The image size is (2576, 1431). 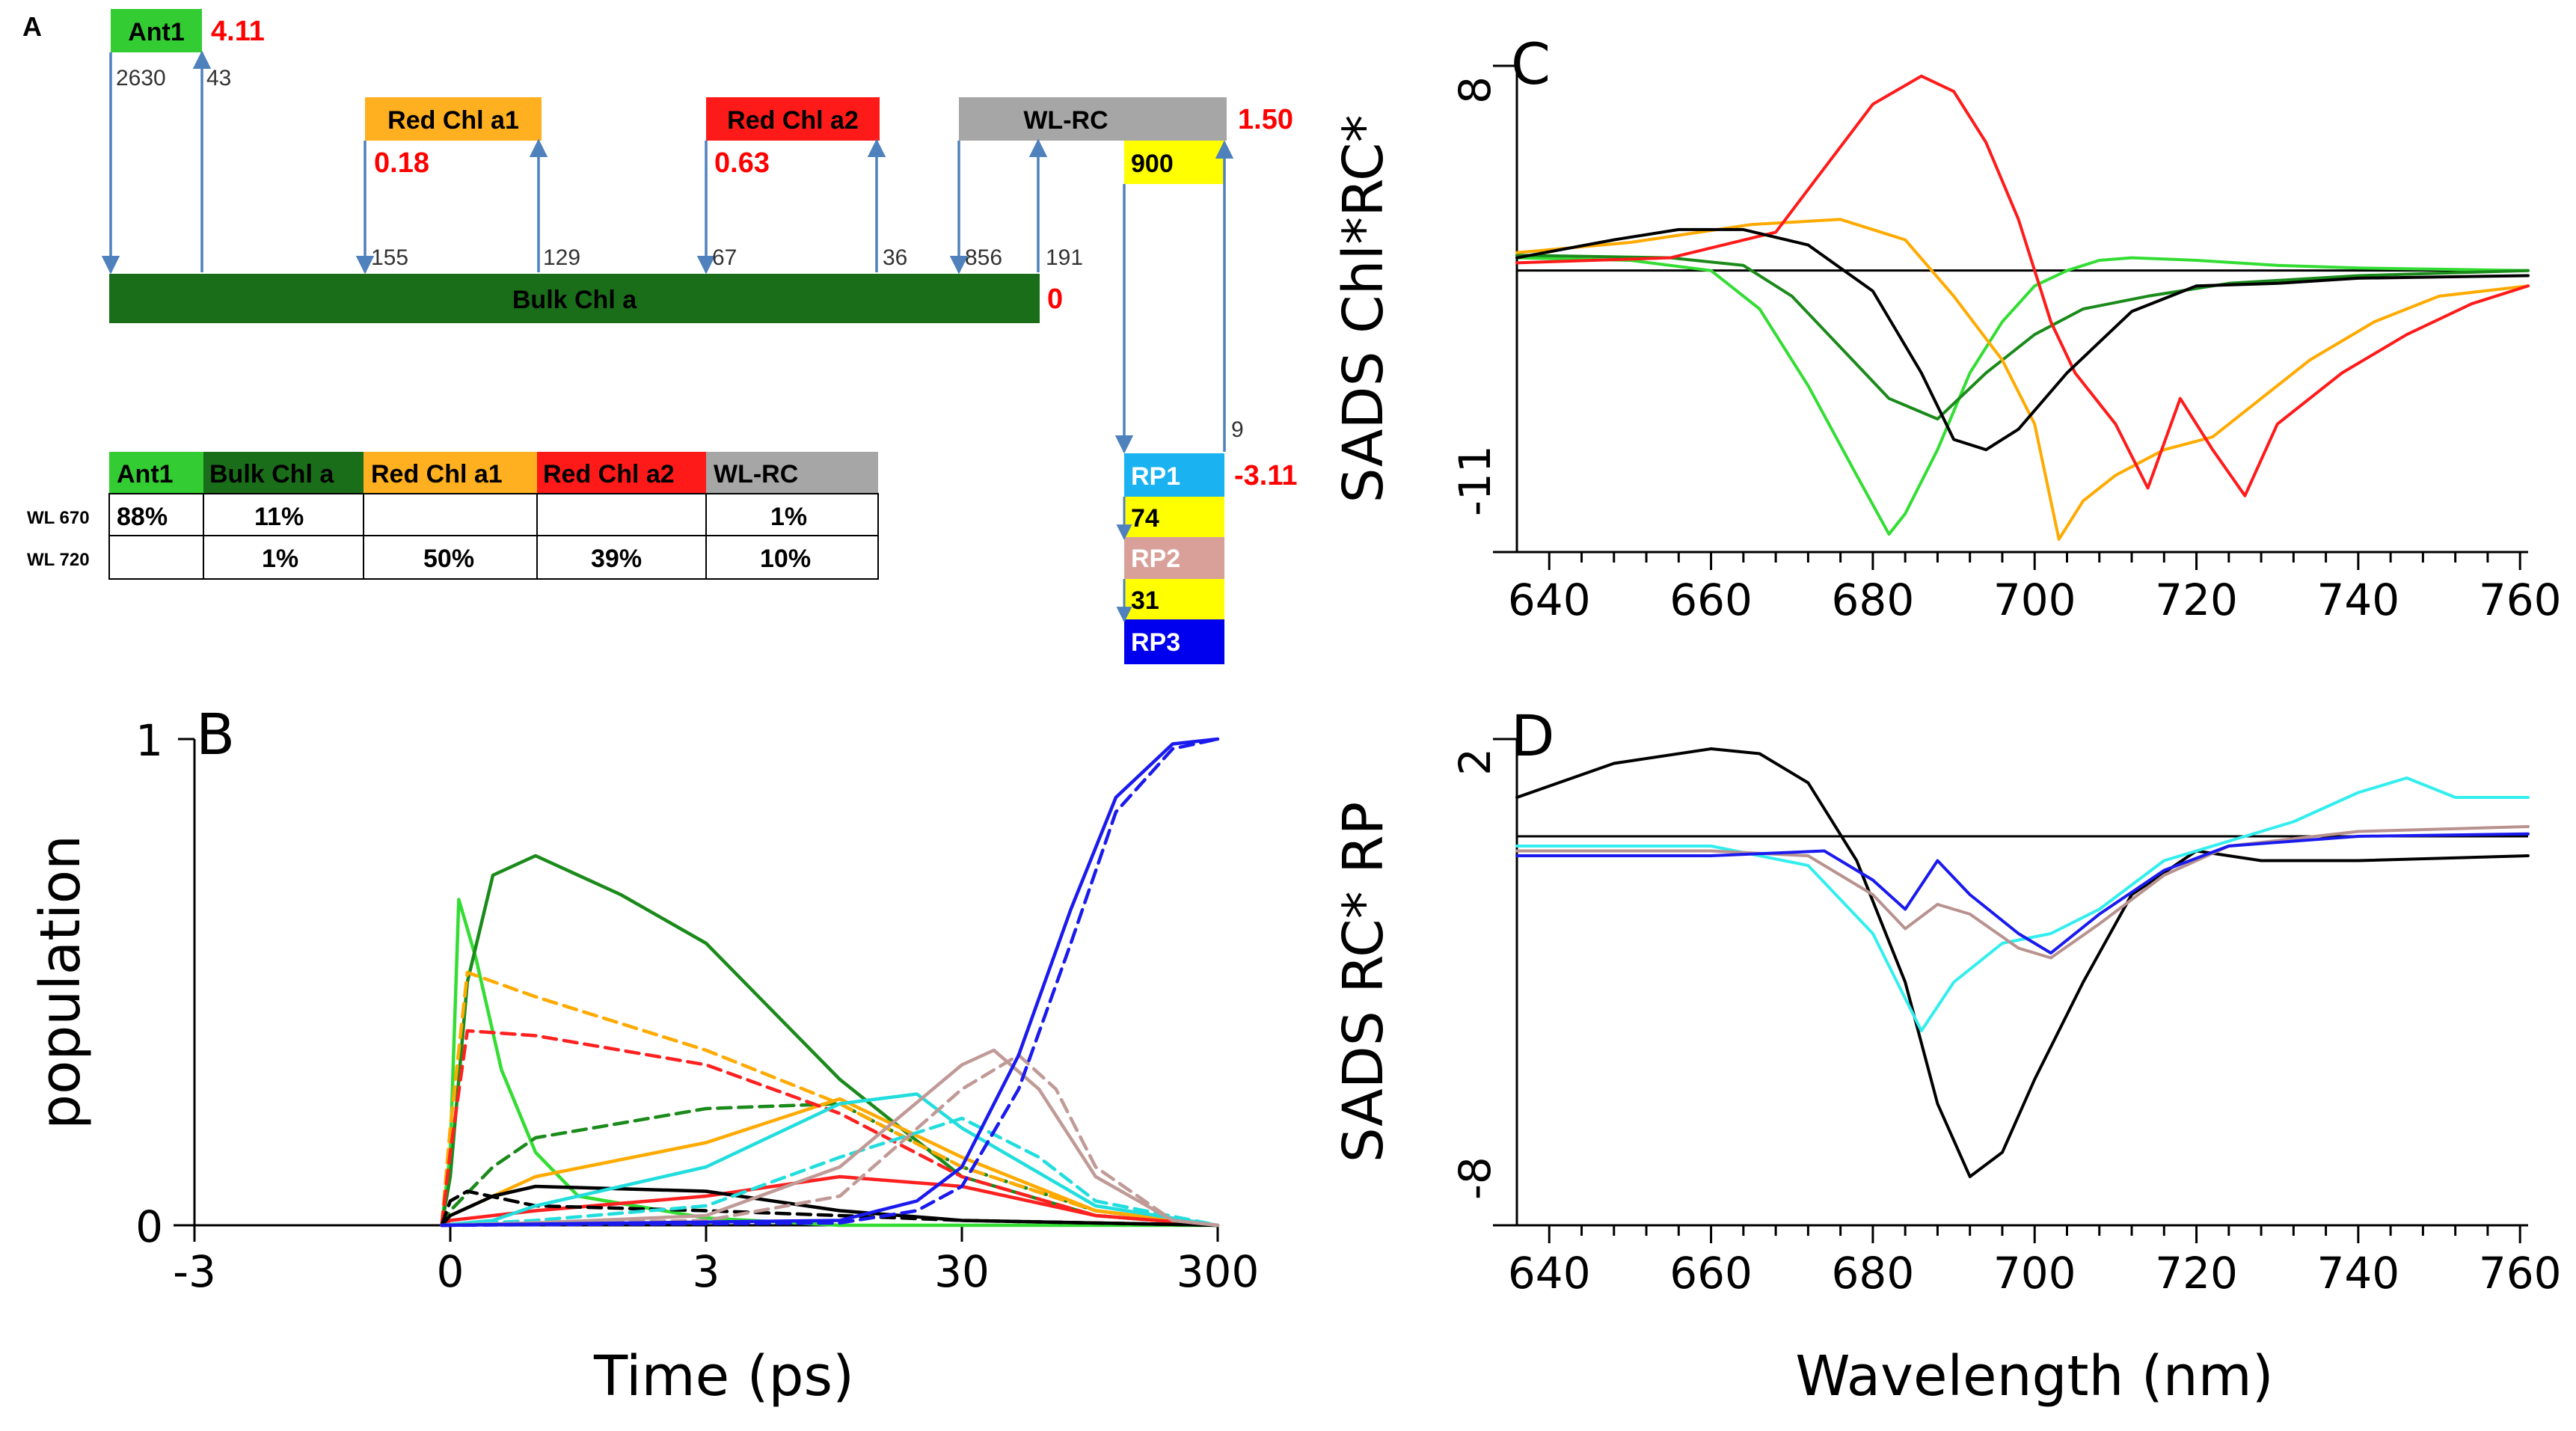 I want to click on rp1-label: RP1, so click(x=1155, y=476).